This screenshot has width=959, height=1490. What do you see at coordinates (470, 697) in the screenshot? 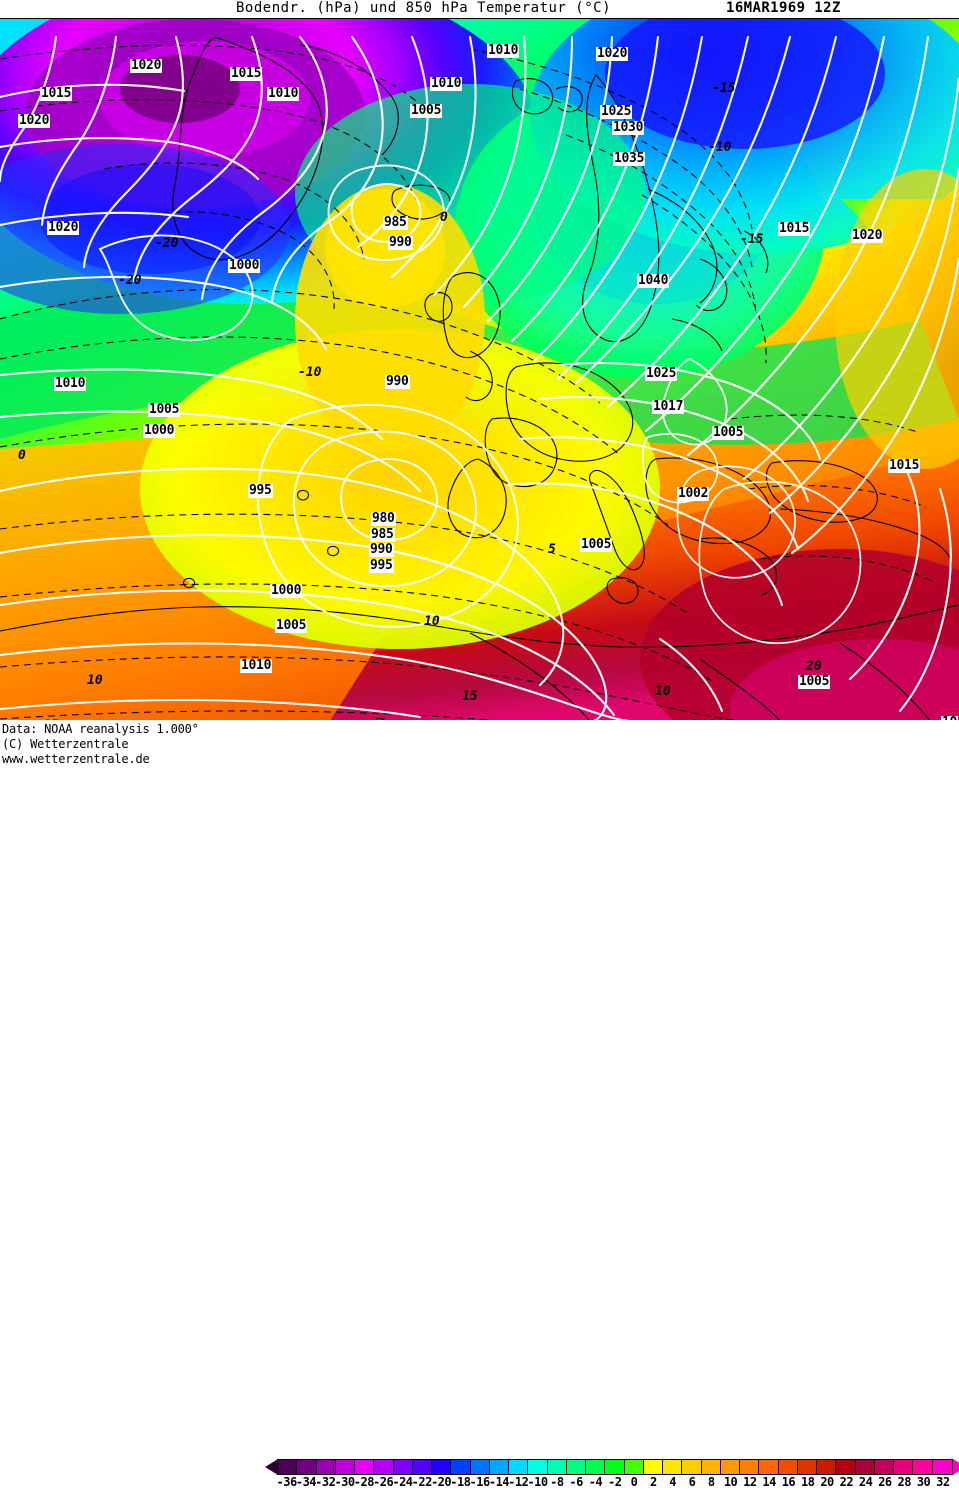
I see `temperature-label: 15` at bounding box center [470, 697].